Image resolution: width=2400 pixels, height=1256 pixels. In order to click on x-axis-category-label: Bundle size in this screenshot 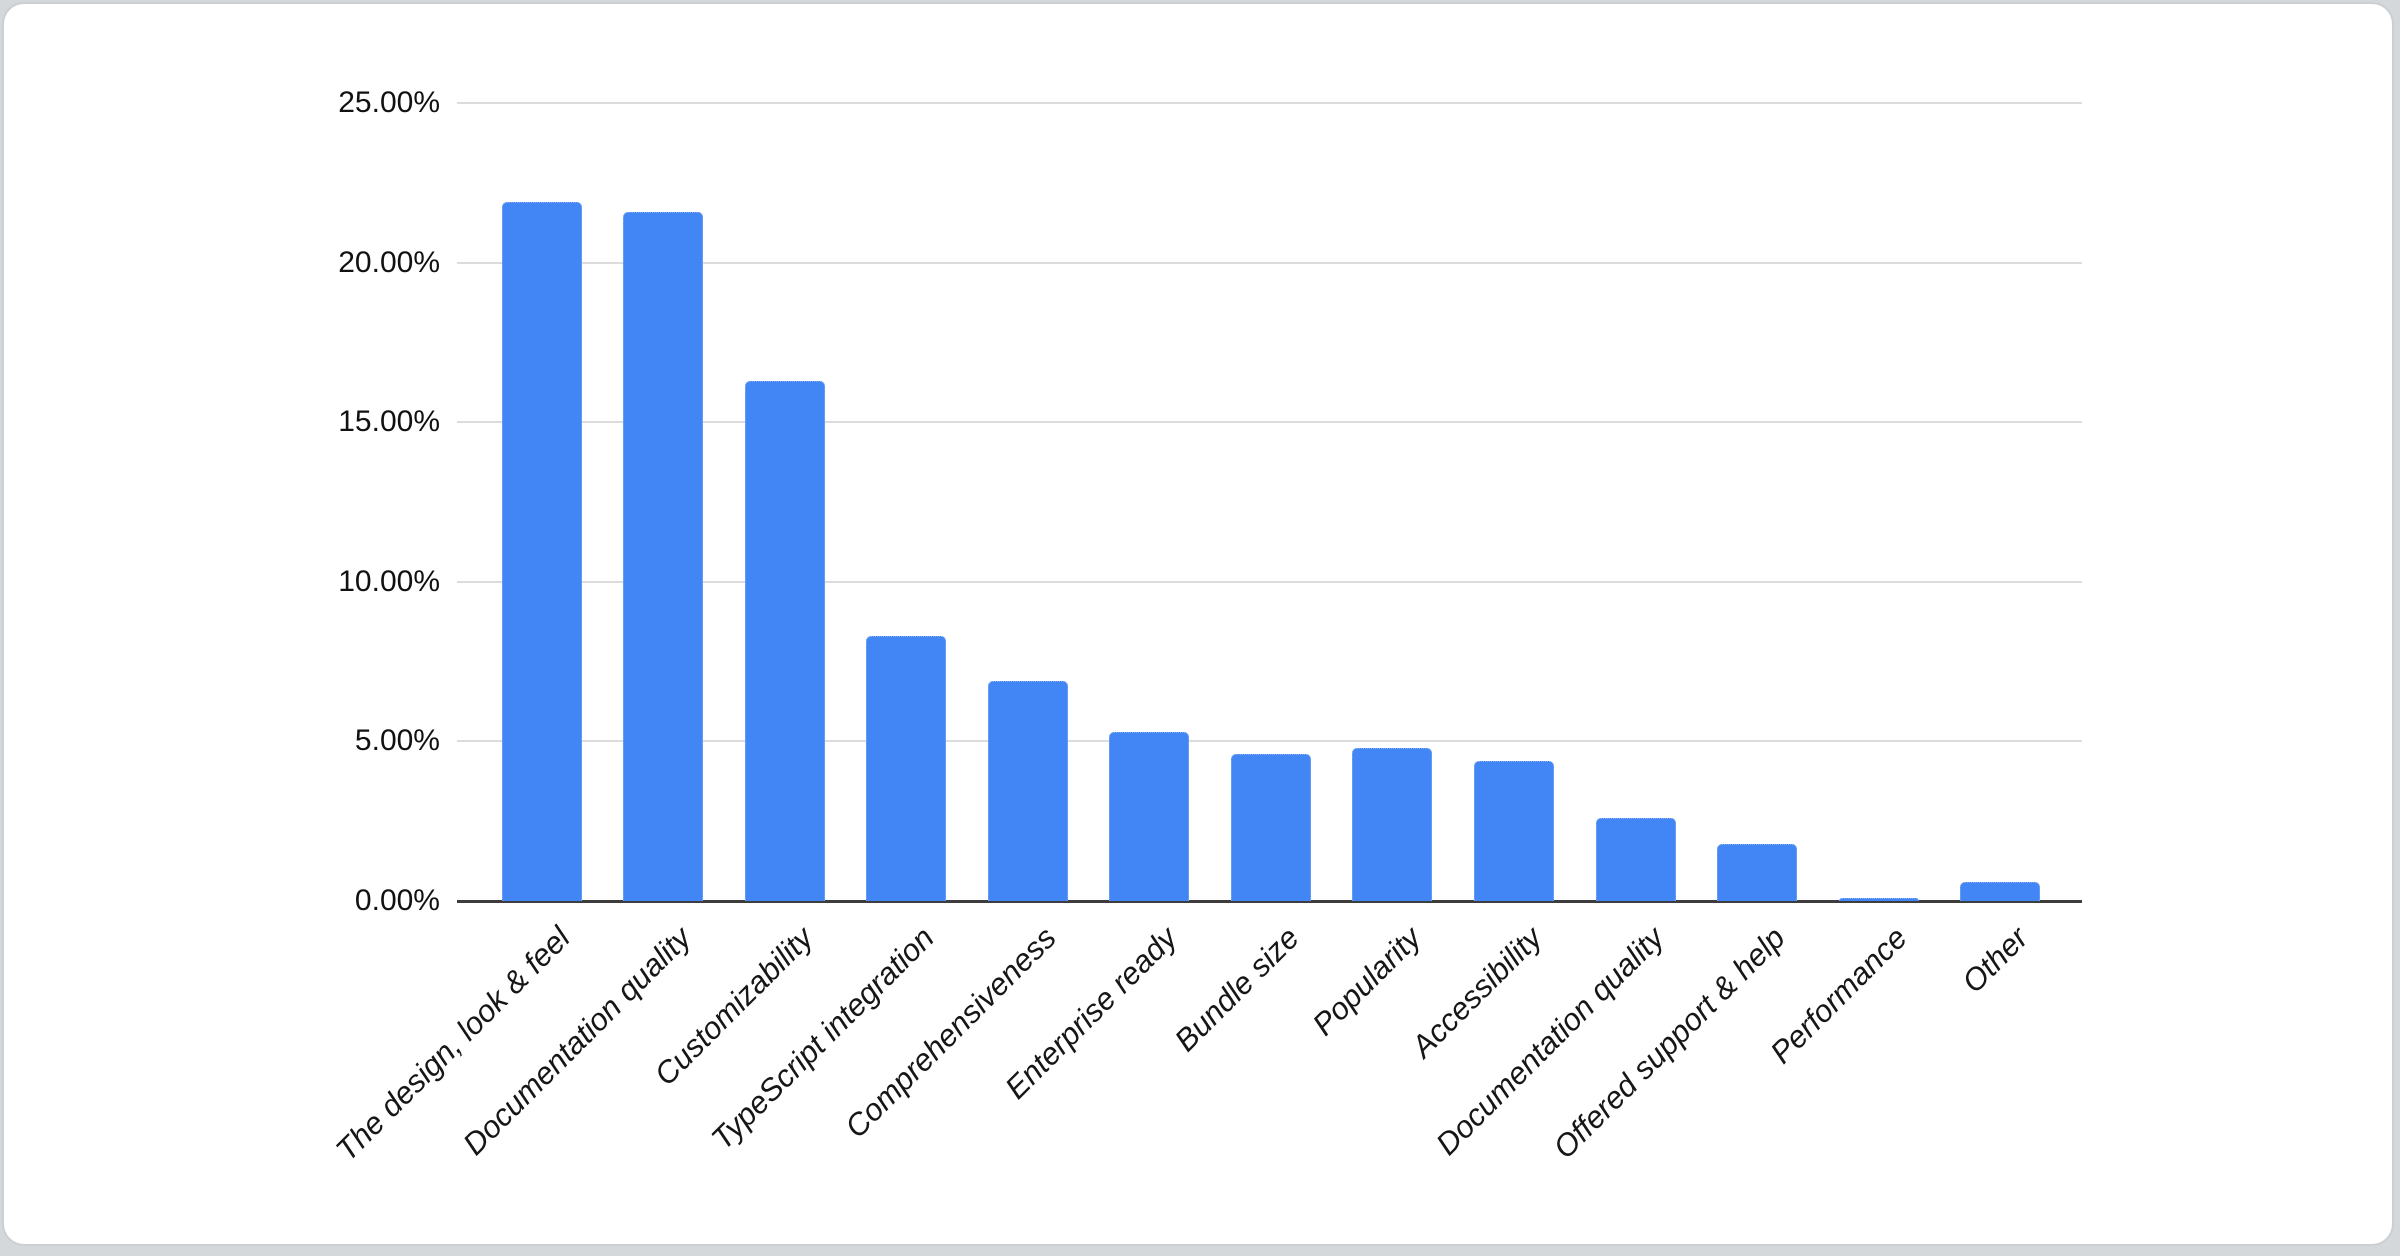, I will do `click(1236, 989)`.